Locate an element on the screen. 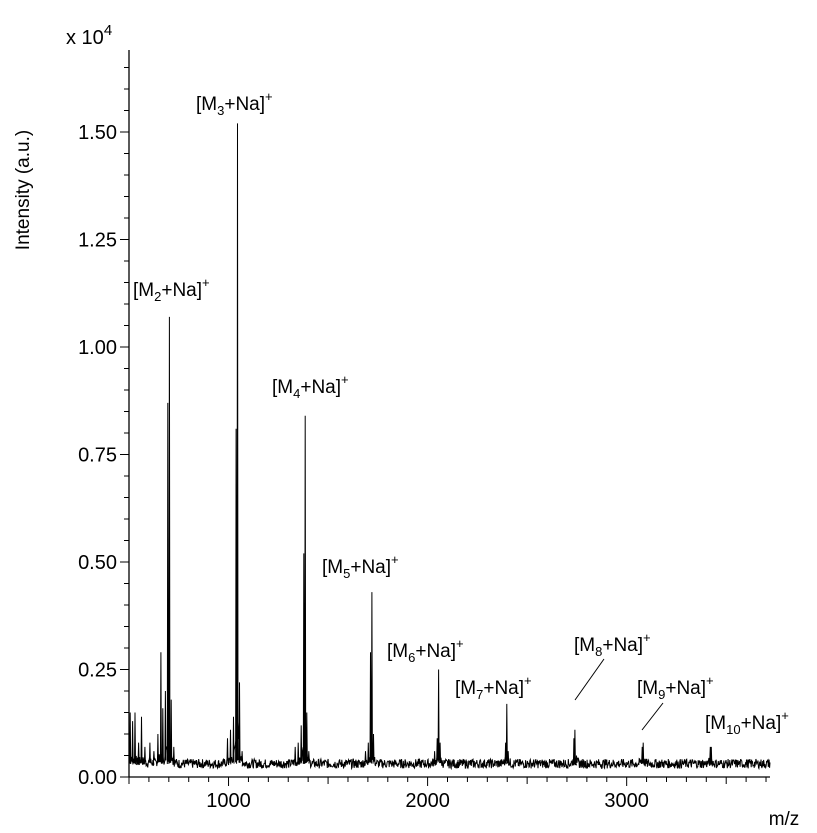  peak-annotation: [M4+Na]+ is located at coordinates (310, 386).